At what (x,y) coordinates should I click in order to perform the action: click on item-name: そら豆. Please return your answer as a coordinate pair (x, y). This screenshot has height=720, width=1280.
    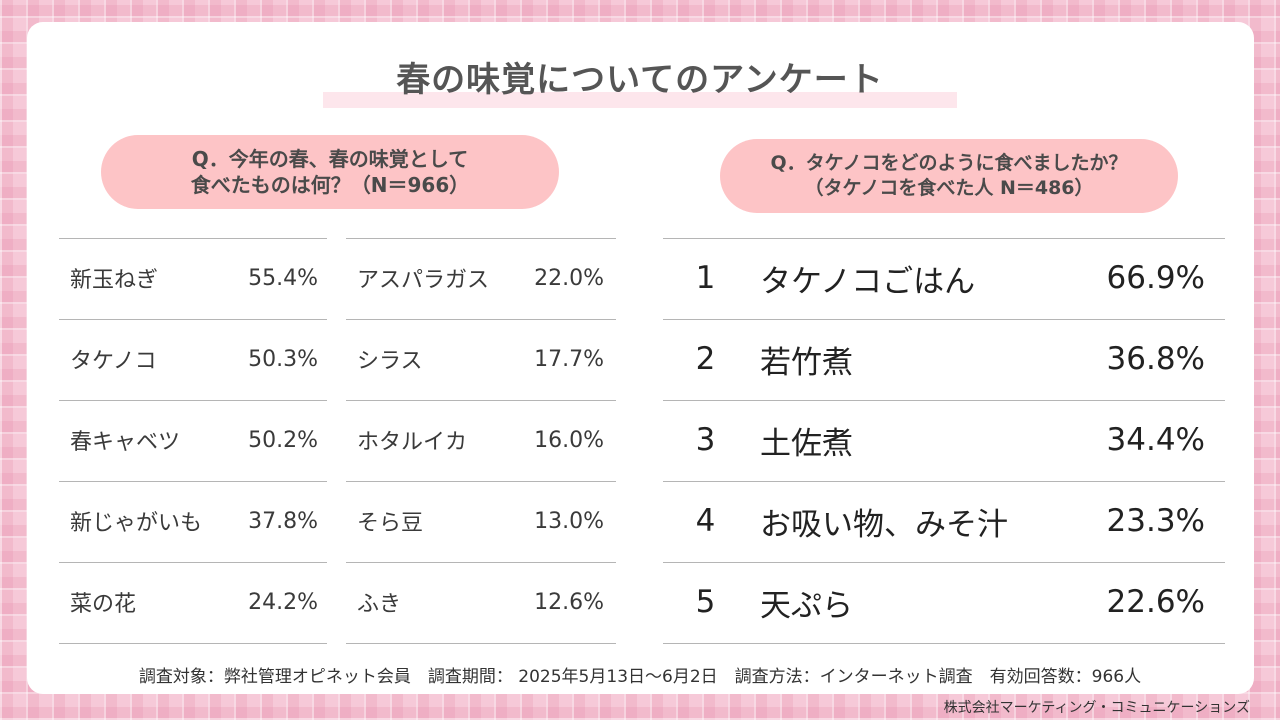
    Looking at the image, I should click on (390, 523).